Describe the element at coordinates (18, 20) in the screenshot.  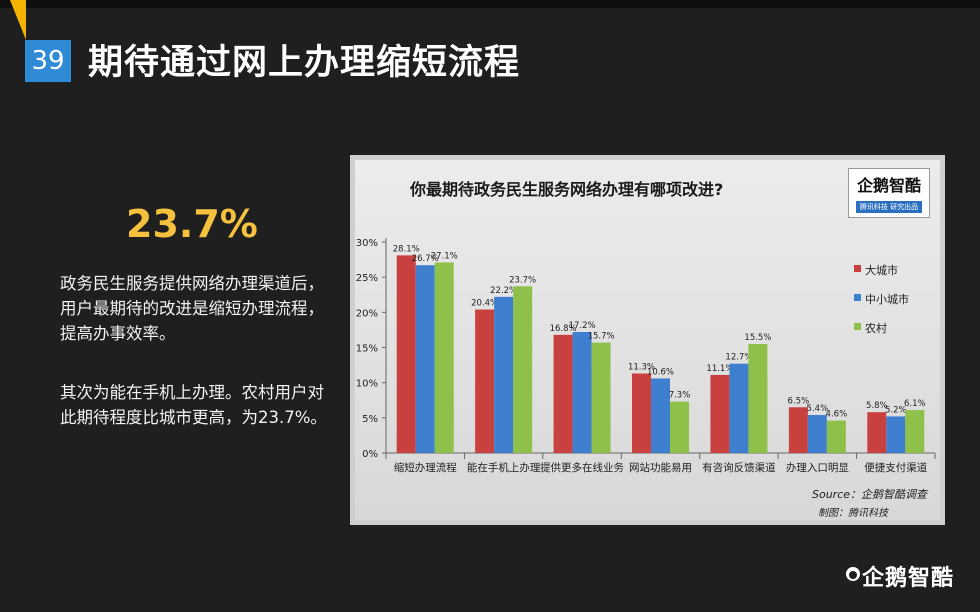
I see `accent-triangle` at that location.